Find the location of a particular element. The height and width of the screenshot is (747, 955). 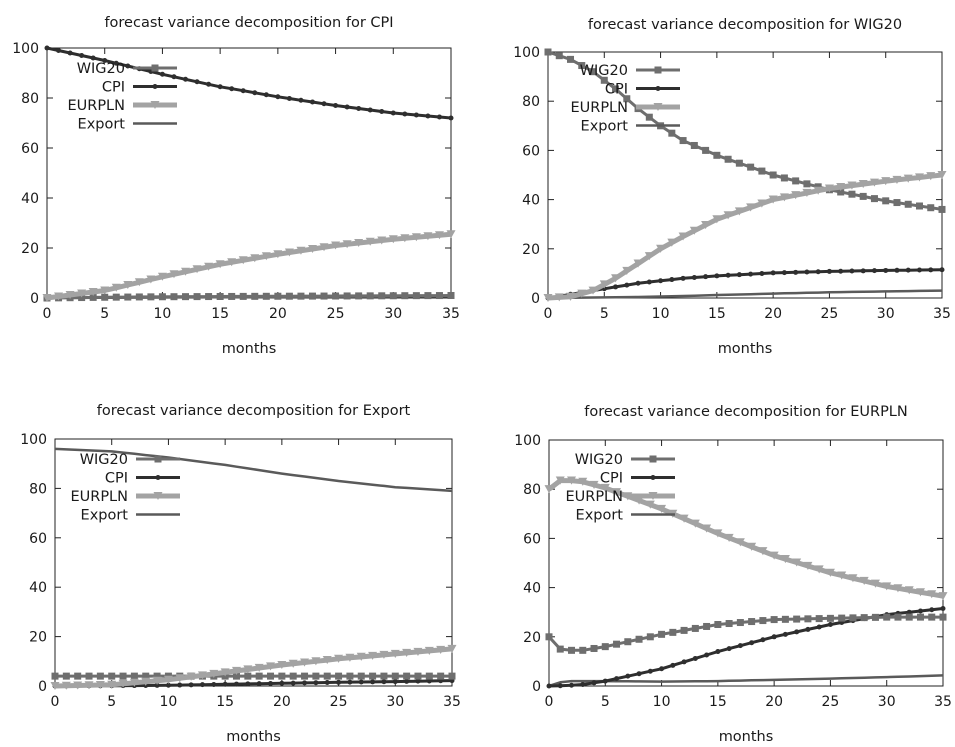

legend-label: Export is located at coordinates (105, 516).